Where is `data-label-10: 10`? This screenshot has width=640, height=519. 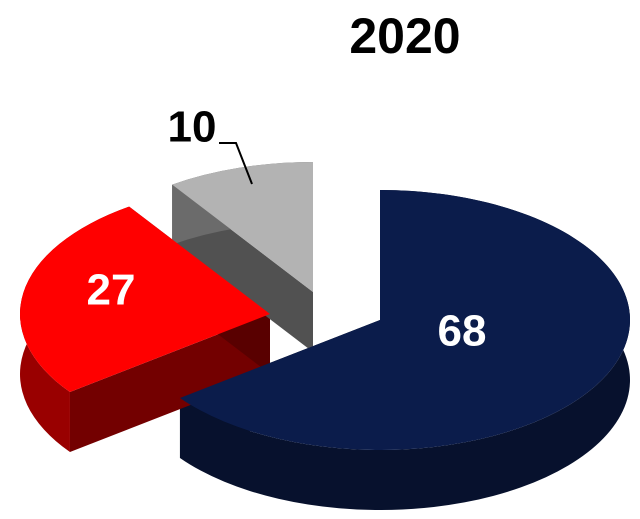
data-label-10: 10 is located at coordinates (192, 127).